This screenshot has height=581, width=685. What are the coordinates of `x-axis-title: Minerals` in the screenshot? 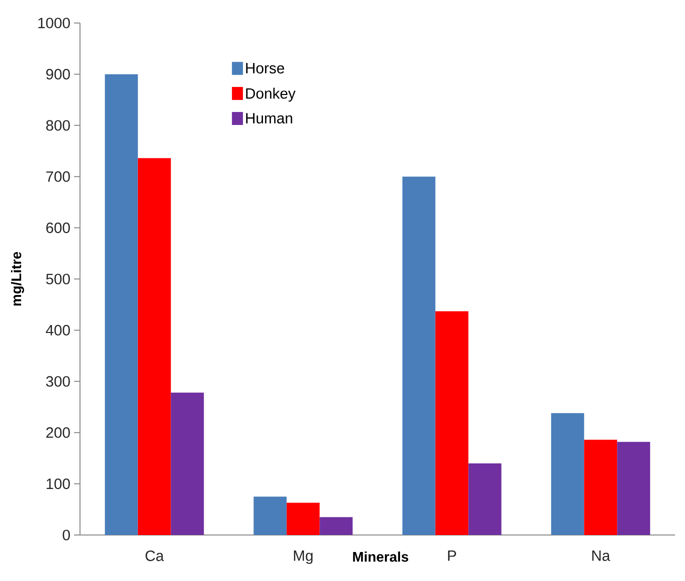 It's located at (380, 557).